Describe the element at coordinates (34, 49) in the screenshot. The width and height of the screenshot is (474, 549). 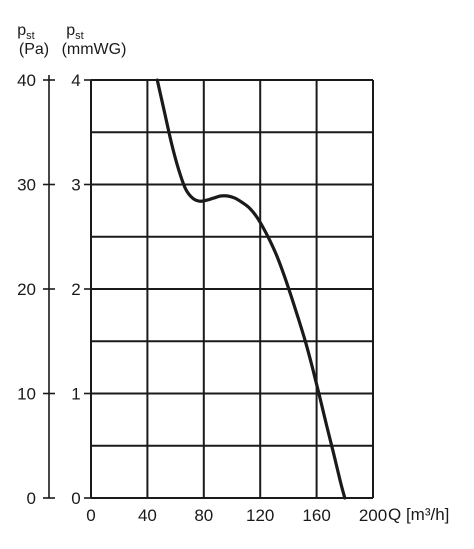
I see `y-axis-pa-unit: (Pa)` at that location.